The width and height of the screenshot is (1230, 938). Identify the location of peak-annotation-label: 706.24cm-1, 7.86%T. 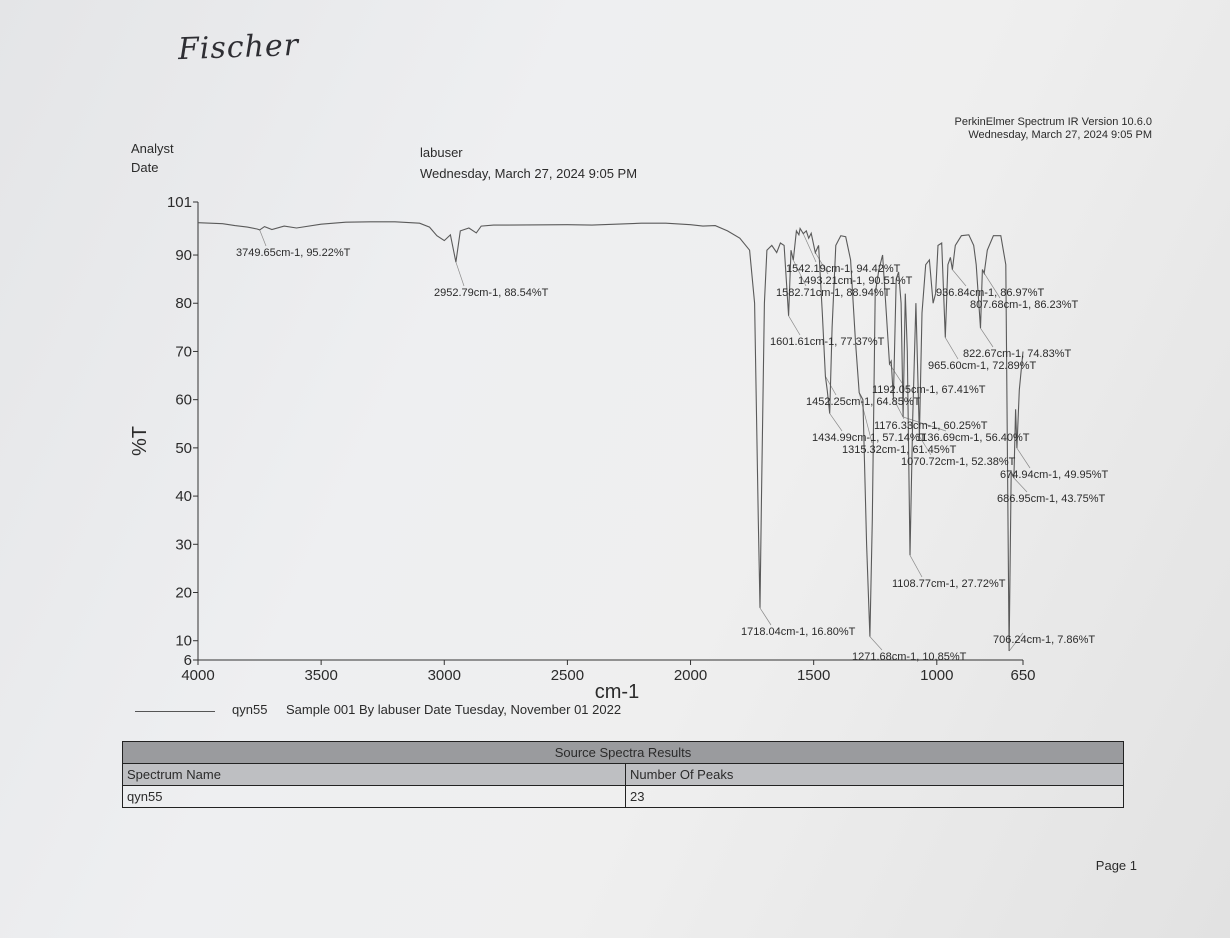
(1044, 640).